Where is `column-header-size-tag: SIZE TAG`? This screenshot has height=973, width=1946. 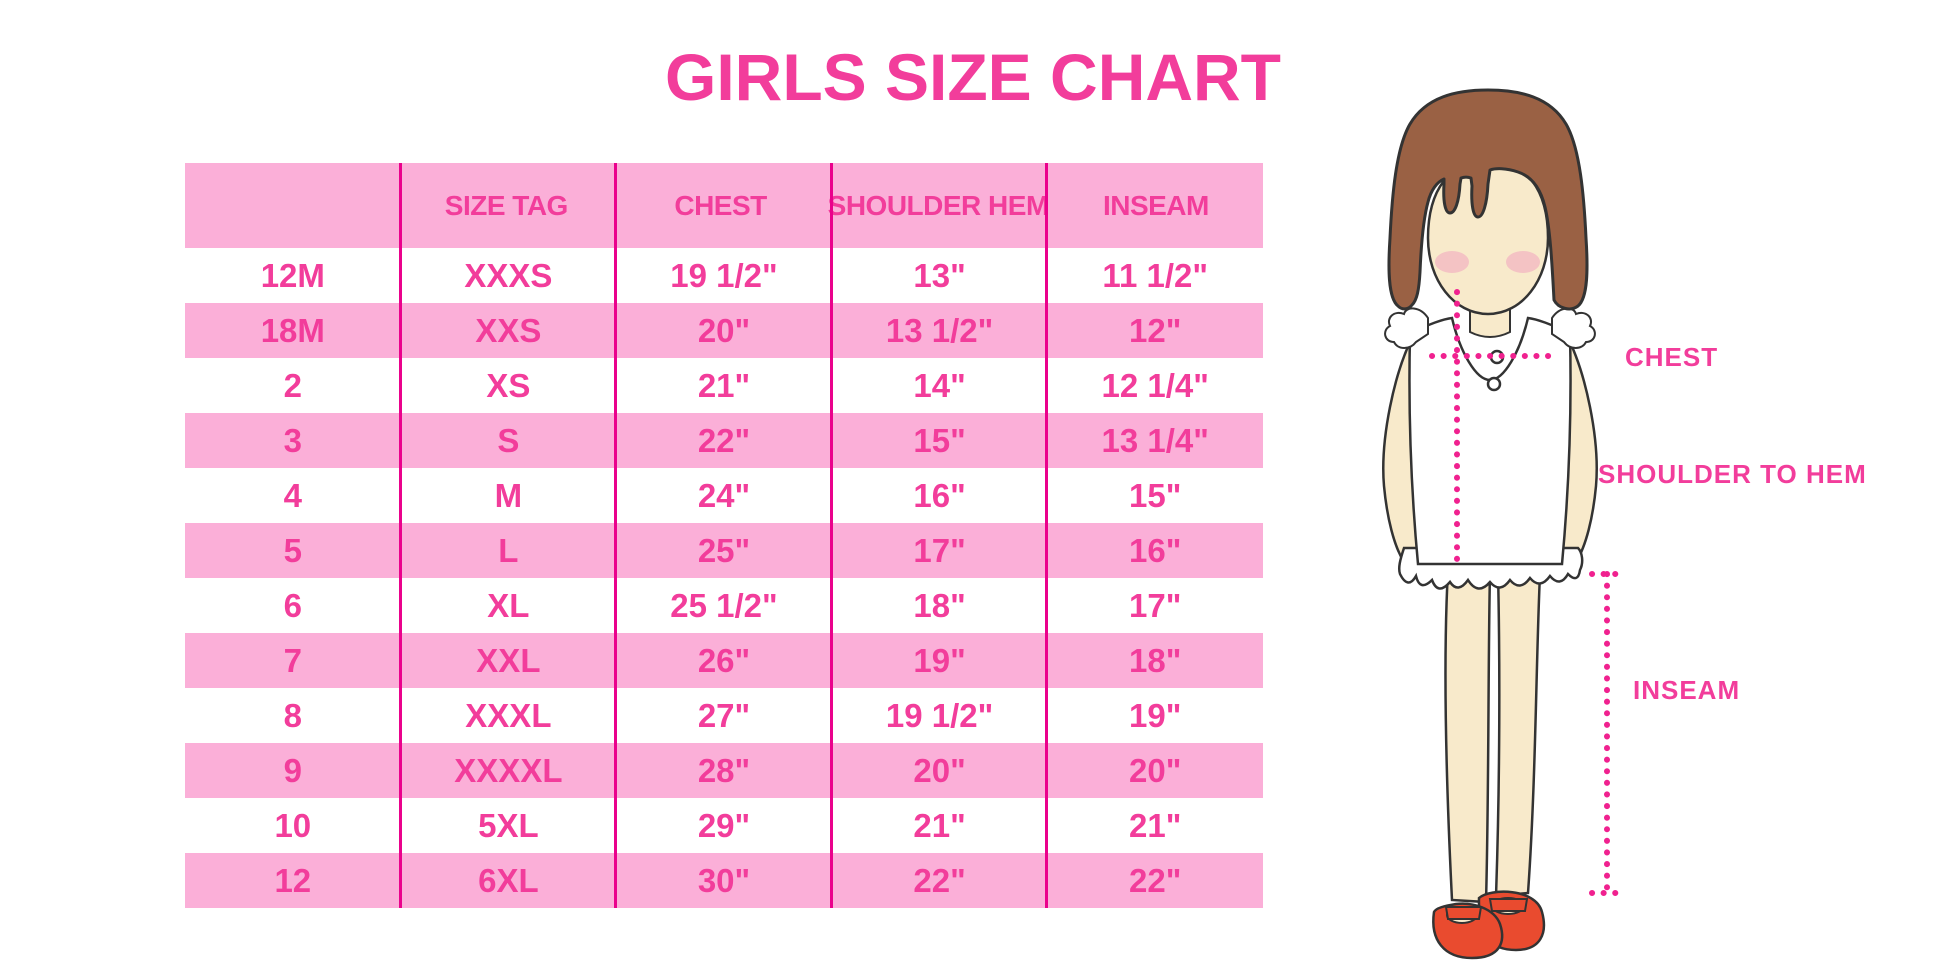
column-header-size-tag: SIZE TAG is located at coordinates (506, 205).